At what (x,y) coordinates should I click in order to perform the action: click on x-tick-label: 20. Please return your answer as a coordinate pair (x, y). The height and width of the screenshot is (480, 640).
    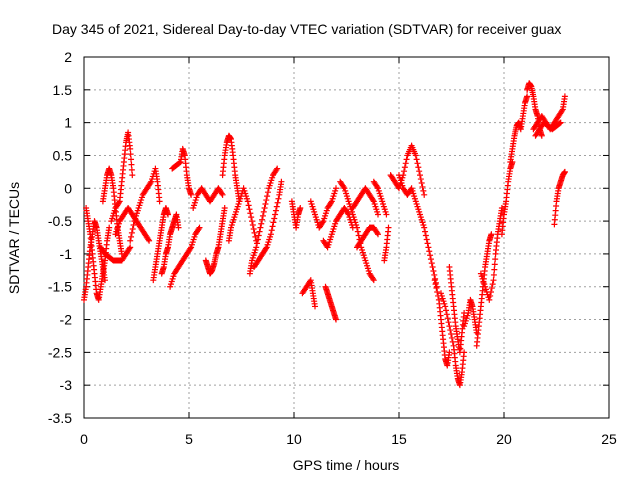
    Looking at the image, I should click on (504, 439).